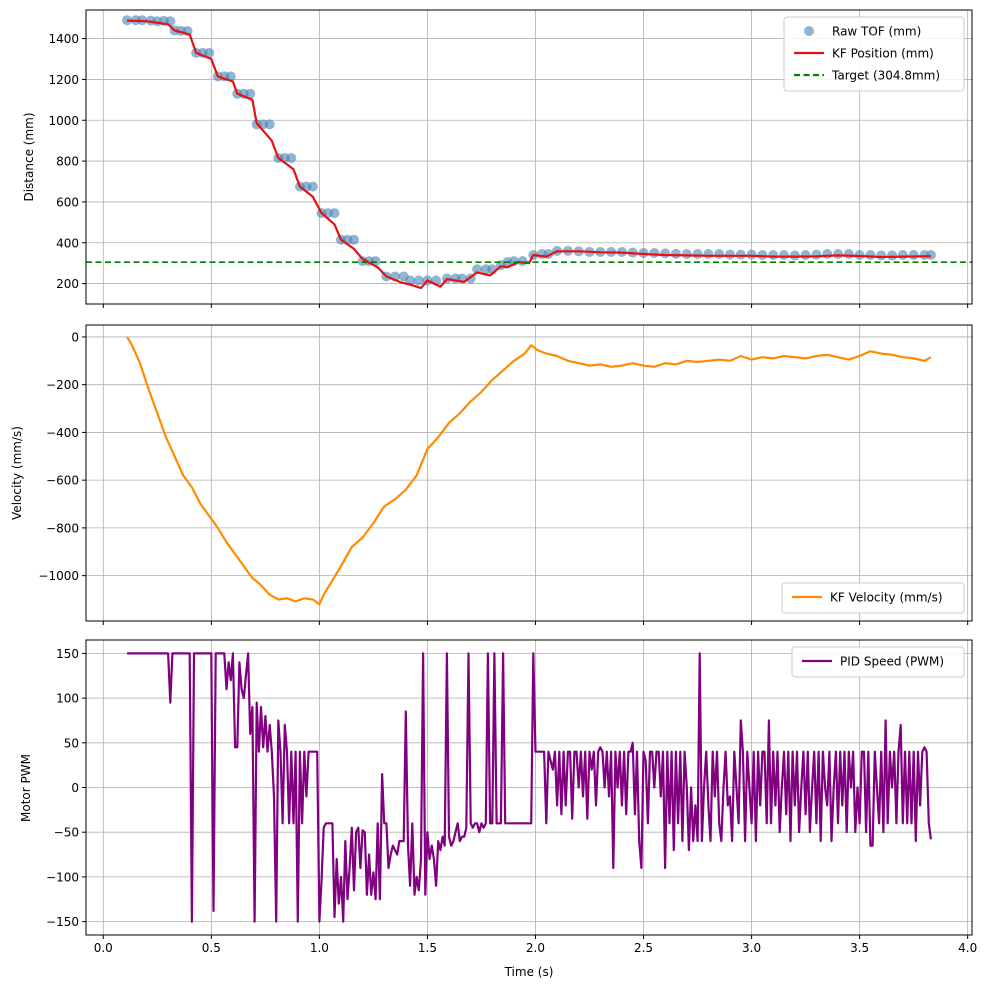 This screenshot has width=989, height=989. What do you see at coordinates (63, 39) in the screenshot?
I see `y-tick-label: 1400` at bounding box center [63, 39].